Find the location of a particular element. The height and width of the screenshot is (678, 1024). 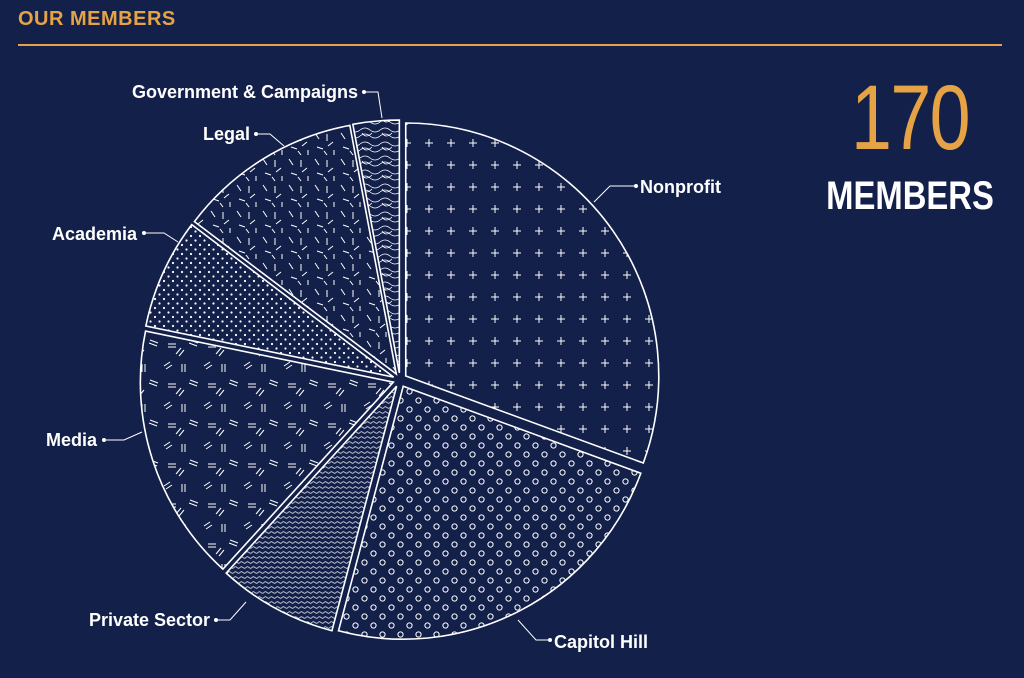

leader-line-government-campaigns is located at coordinates (373, 105).